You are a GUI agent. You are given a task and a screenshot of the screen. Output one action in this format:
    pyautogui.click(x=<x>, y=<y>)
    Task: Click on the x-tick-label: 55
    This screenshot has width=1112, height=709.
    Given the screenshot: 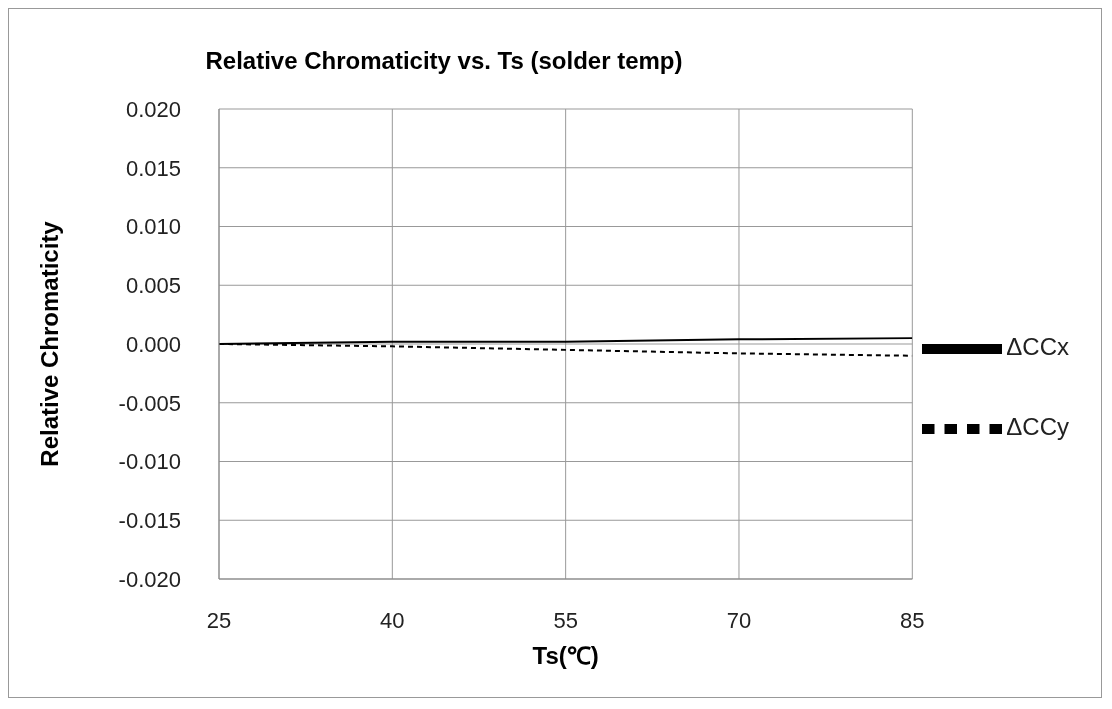 What is the action you would take?
    pyautogui.click(x=565, y=620)
    